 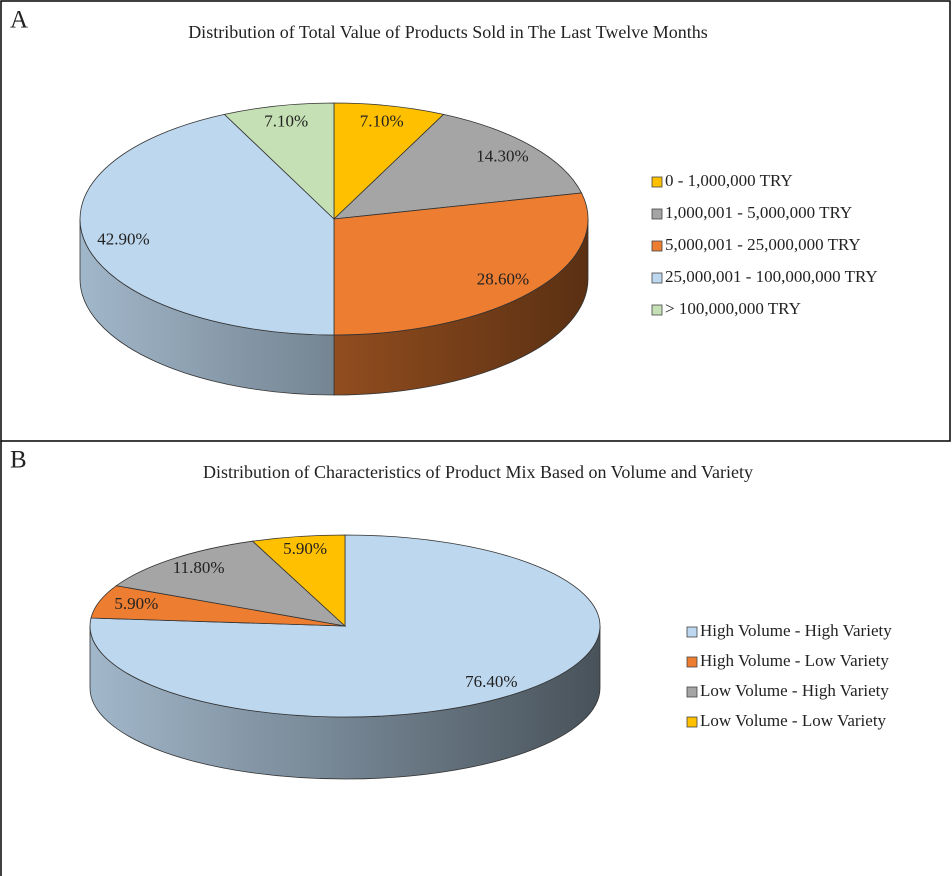 What do you see at coordinates (758, 212) in the screenshot?
I see `legend-label: 1,000,001 - 5,000,000 TRY` at bounding box center [758, 212].